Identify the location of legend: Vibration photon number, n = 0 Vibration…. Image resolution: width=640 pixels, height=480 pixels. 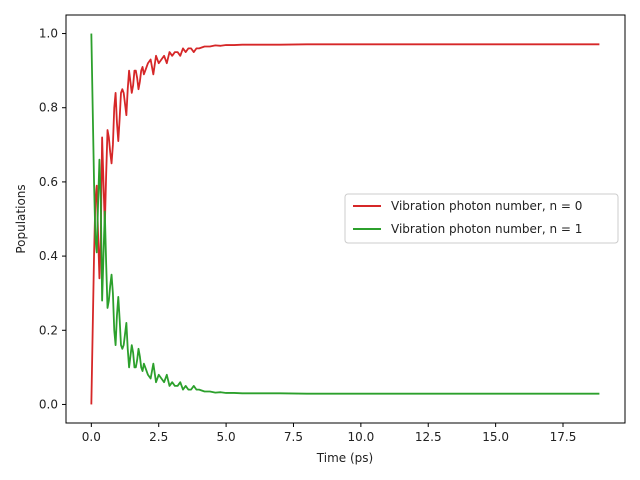
(481, 218).